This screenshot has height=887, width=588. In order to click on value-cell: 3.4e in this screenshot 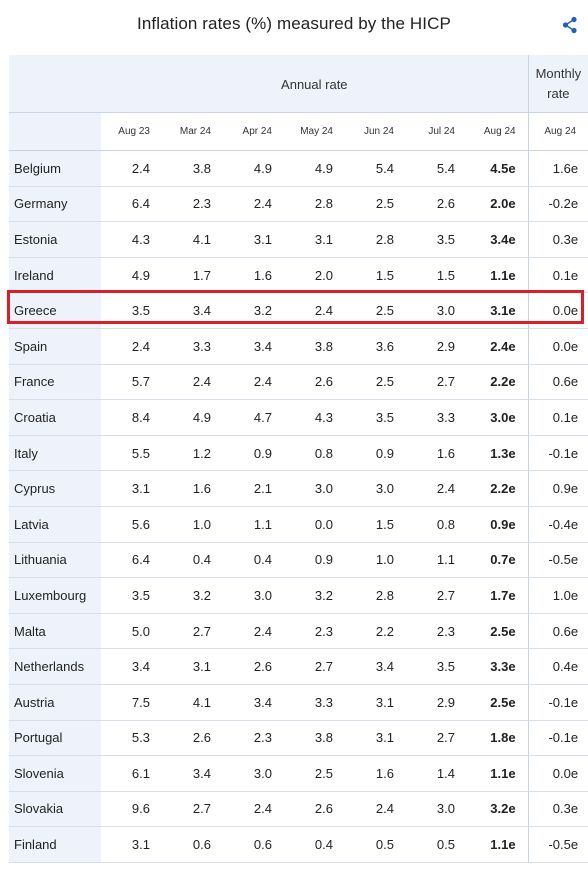, I will do `click(498, 239)`.